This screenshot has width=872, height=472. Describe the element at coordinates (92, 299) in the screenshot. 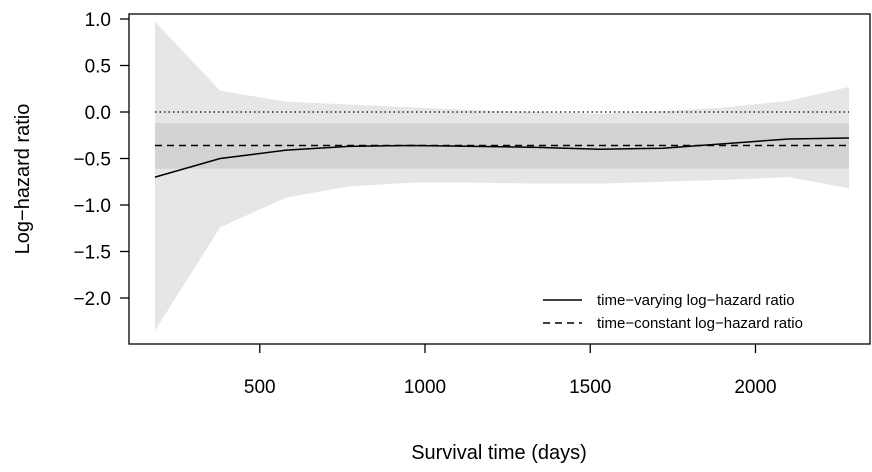

I see `y-tick-label: −2.0` at that location.